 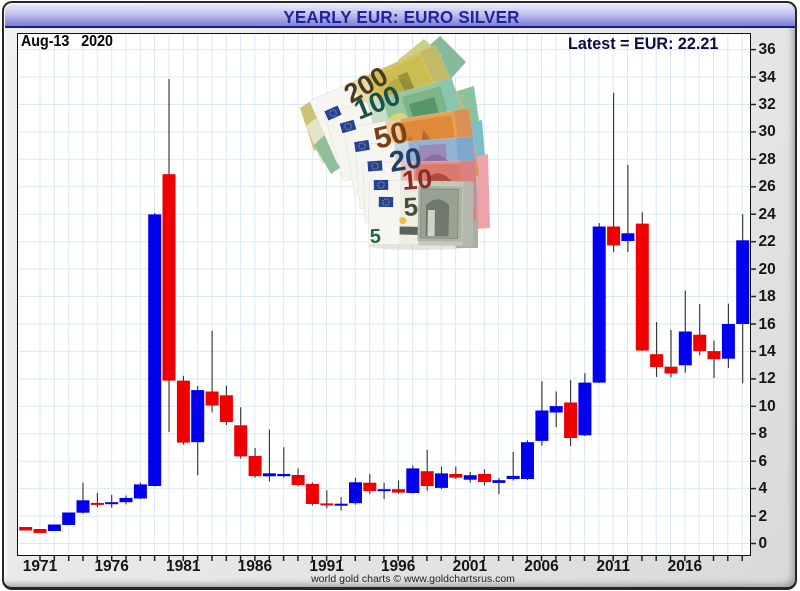 I want to click on svg-text: 20, so click(x=405, y=160).